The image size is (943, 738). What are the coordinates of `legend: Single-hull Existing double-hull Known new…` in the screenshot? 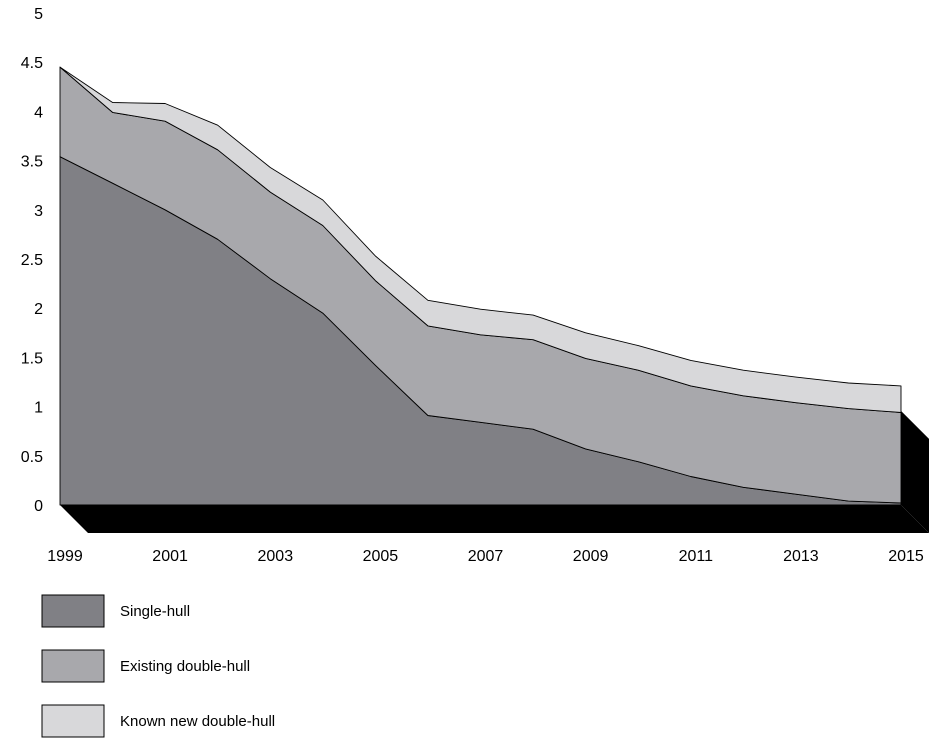 It's located at (158, 666).